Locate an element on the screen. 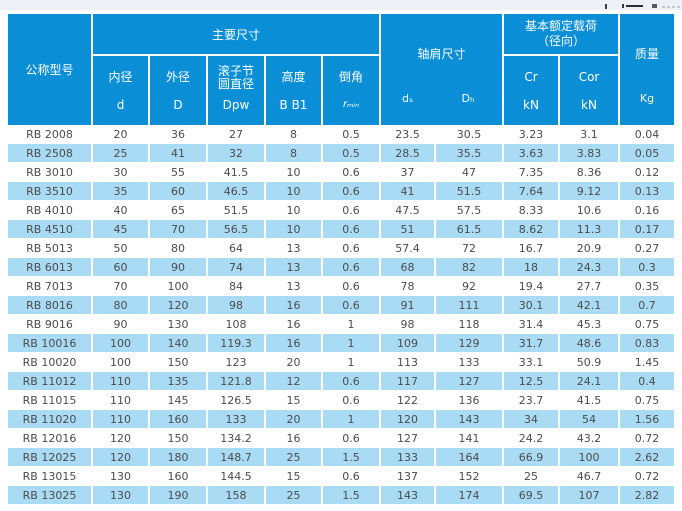 The width and height of the screenshot is (682, 511). value-cell: 0.83 is located at coordinates (647, 343).